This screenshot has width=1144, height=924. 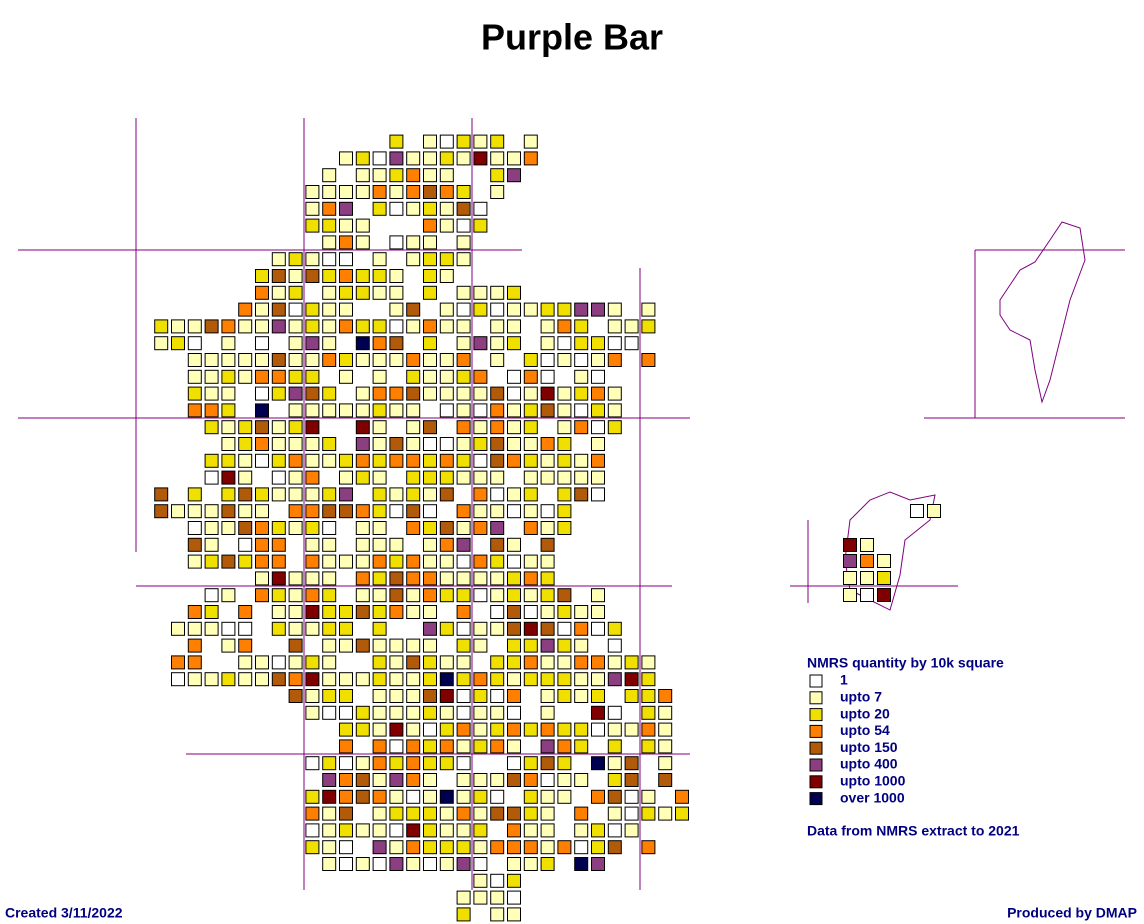 I want to click on source-note: Data from NMRS extract to 2021, so click(x=913, y=831).